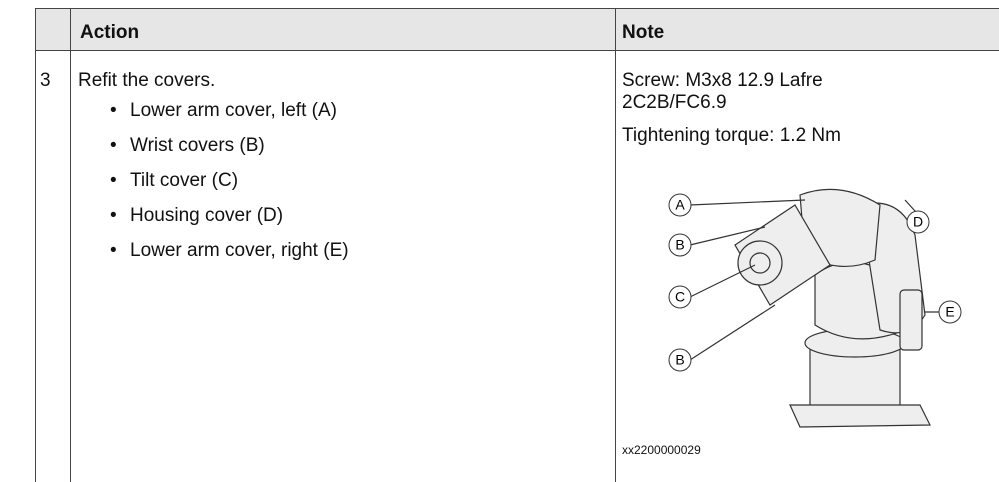 The height and width of the screenshot is (482, 999). I want to click on action-text: Refit the covers., so click(147, 80).